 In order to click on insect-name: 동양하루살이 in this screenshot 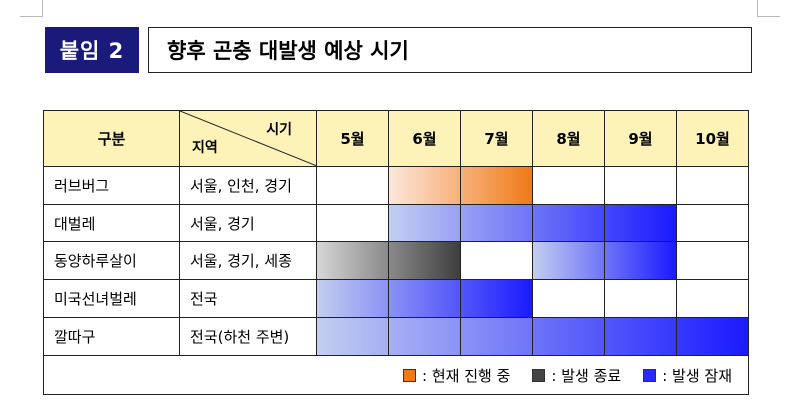, I will do `click(111, 260)`.